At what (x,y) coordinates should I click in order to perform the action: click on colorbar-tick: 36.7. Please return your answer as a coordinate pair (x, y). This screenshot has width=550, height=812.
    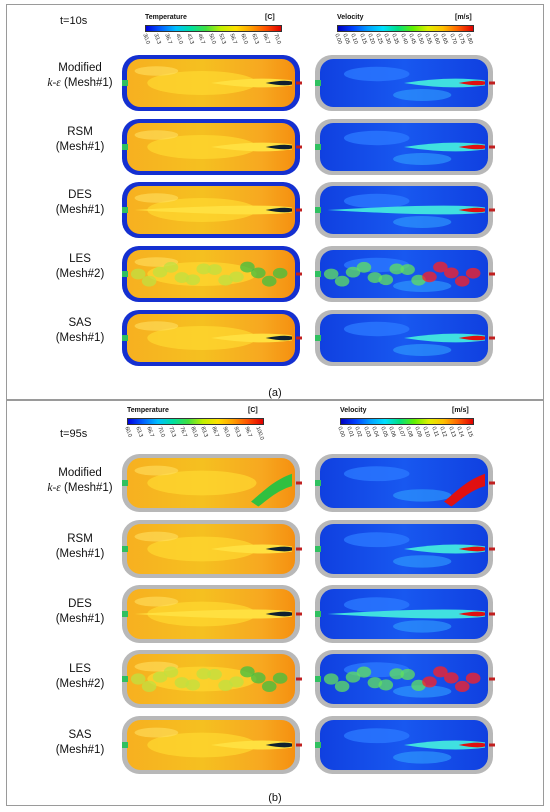
    Looking at the image, I should click on (168, 39).